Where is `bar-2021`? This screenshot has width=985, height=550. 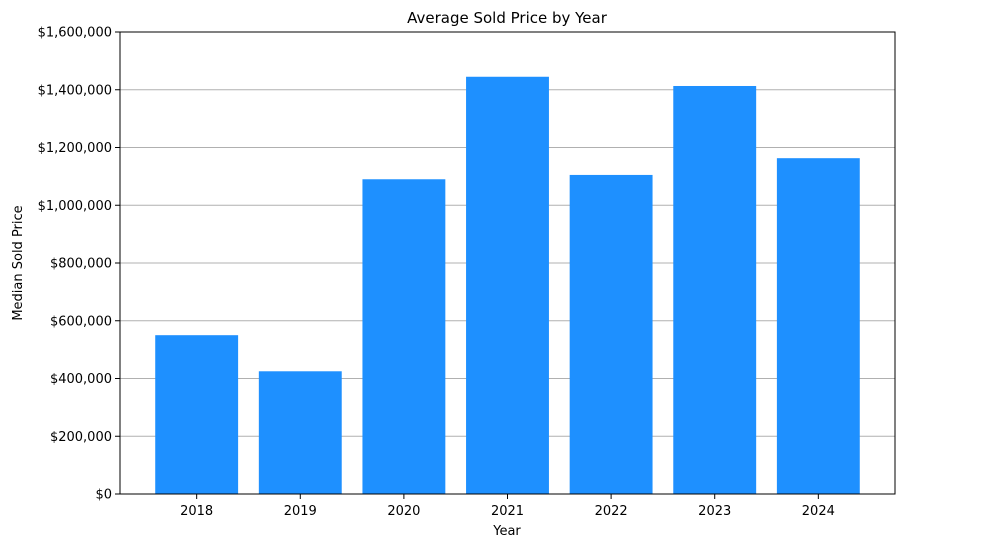
bar-2021 is located at coordinates (507, 285).